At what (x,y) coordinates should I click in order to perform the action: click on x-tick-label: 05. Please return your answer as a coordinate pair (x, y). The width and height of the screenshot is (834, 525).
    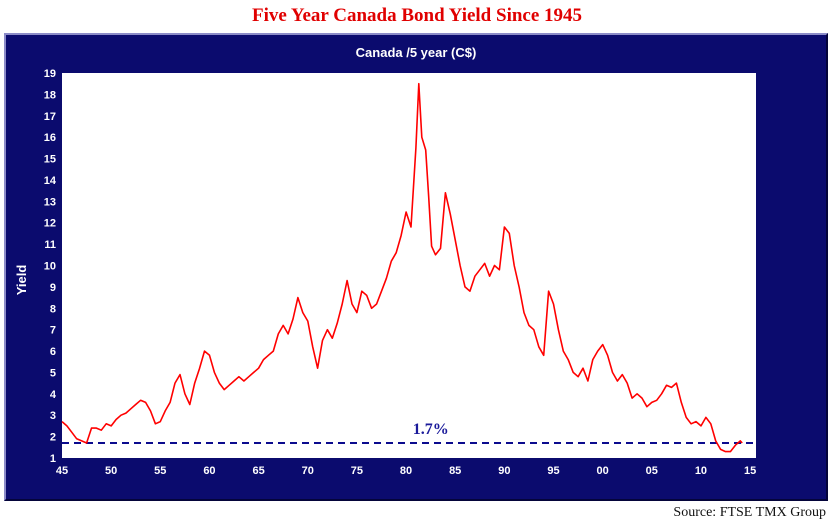
    Looking at the image, I should click on (652, 471).